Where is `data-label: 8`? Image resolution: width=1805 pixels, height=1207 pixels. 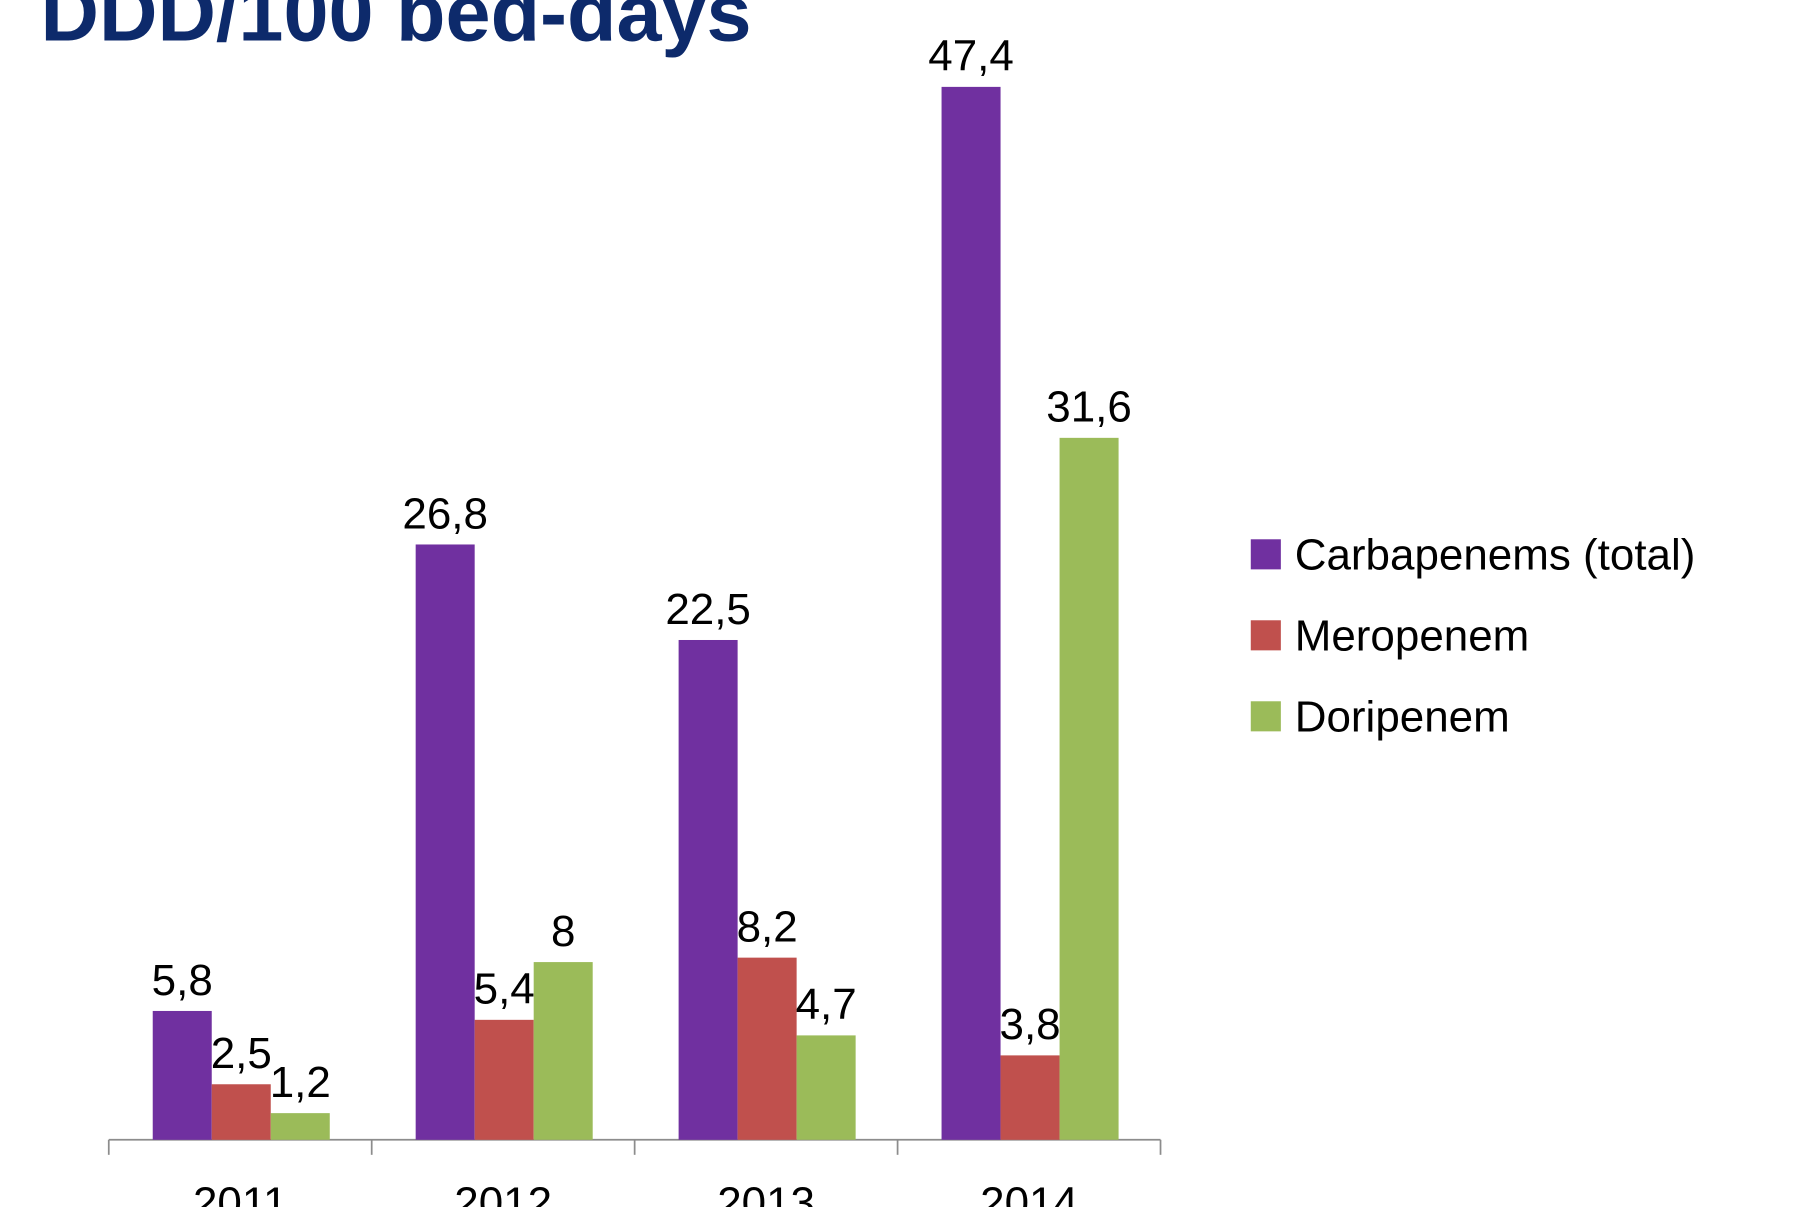
data-label: 8 is located at coordinates (563, 931).